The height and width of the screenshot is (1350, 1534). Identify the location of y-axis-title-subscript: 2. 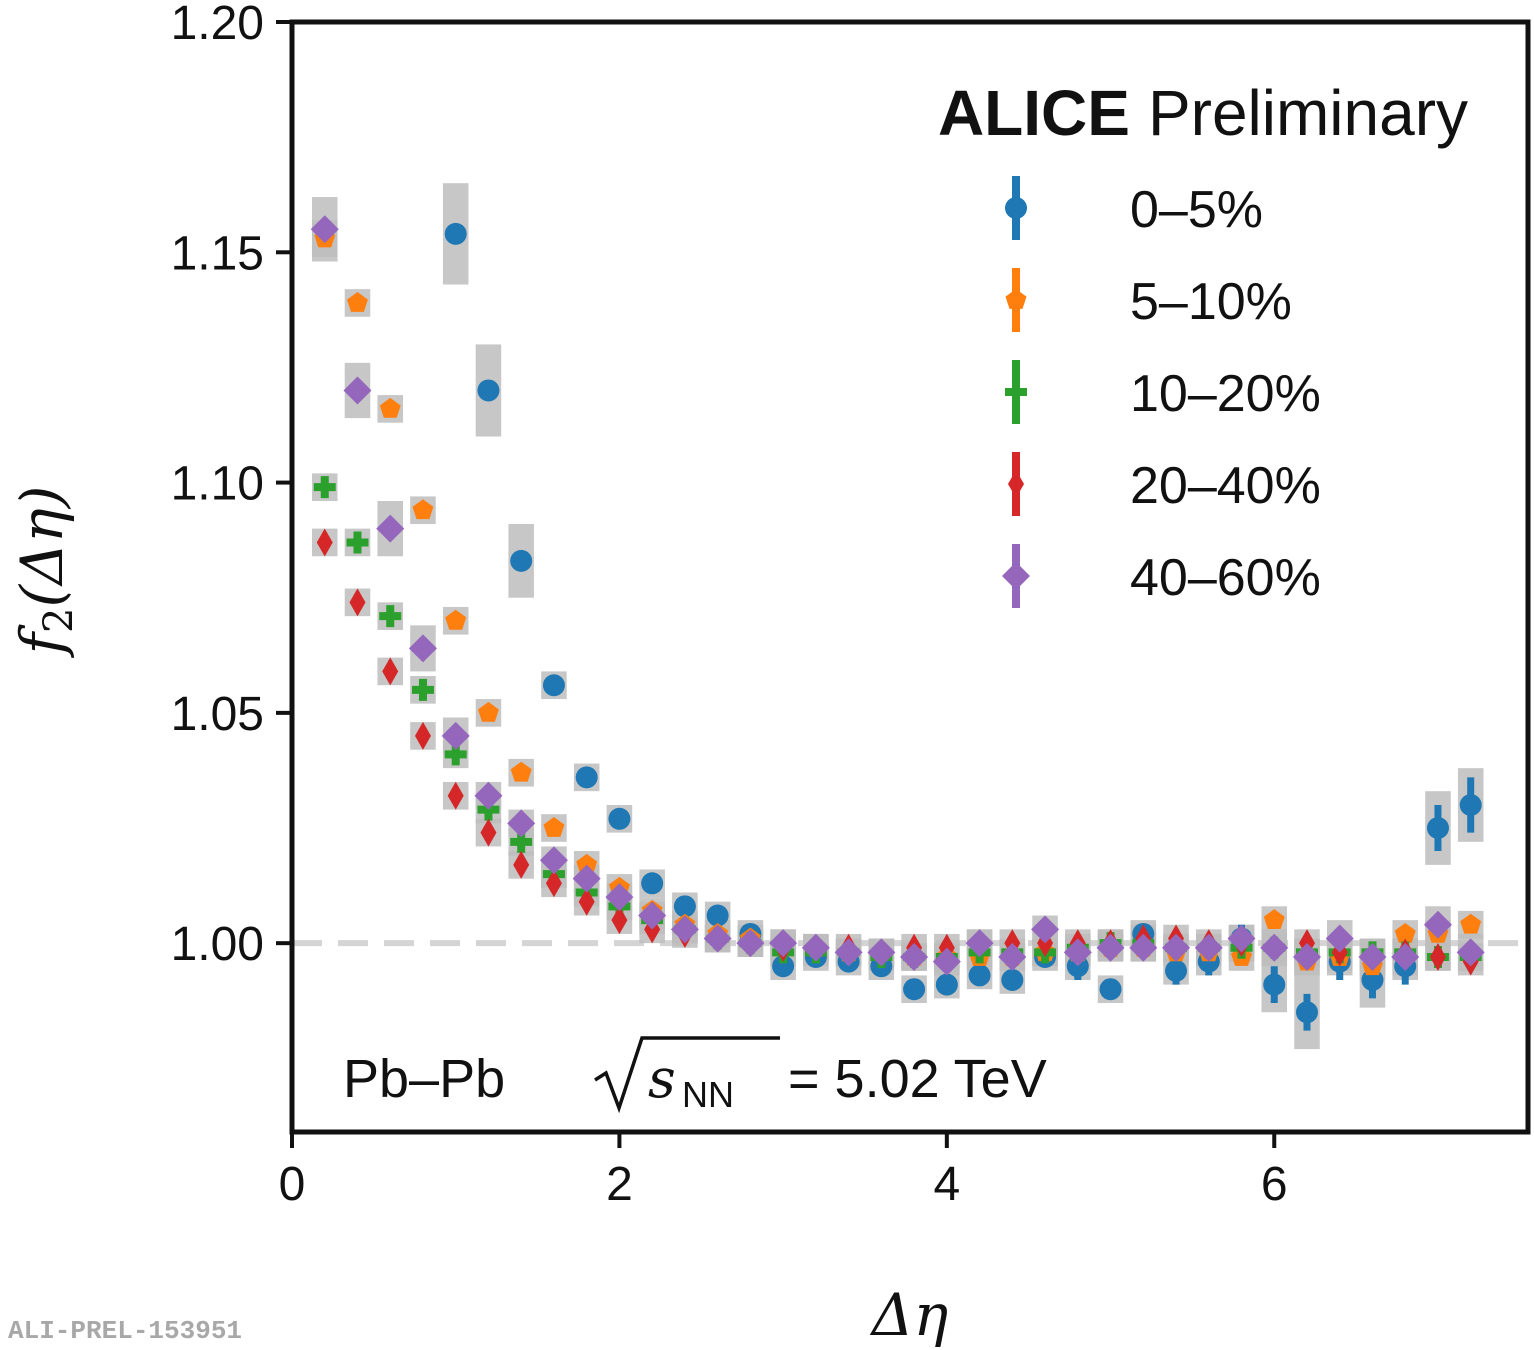
(59, 619).